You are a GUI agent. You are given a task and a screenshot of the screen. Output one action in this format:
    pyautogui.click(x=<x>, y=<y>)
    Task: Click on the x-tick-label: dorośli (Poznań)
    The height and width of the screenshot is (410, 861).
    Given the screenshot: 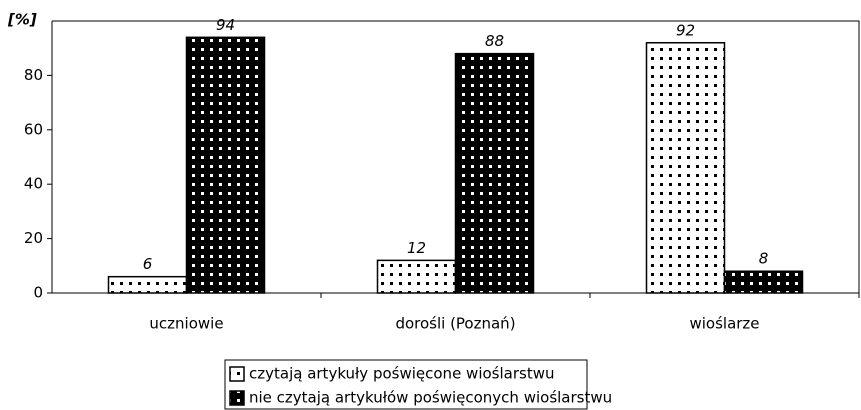 What is the action you would take?
    pyautogui.click(x=455, y=324)
    